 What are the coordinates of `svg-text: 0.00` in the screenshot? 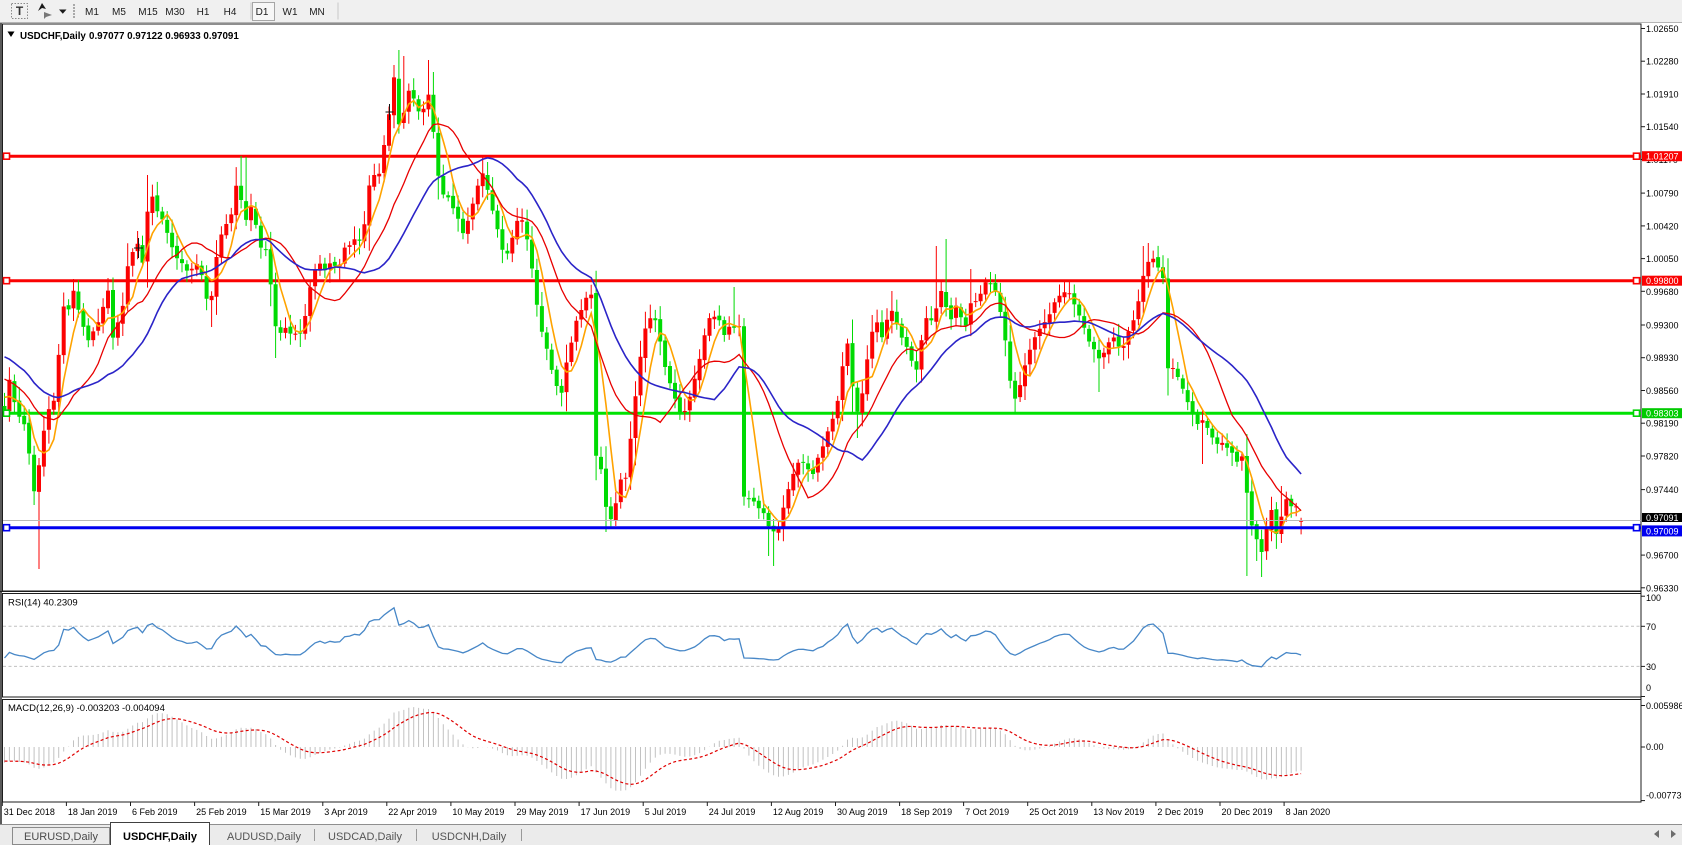 It's located at (1655, 747).